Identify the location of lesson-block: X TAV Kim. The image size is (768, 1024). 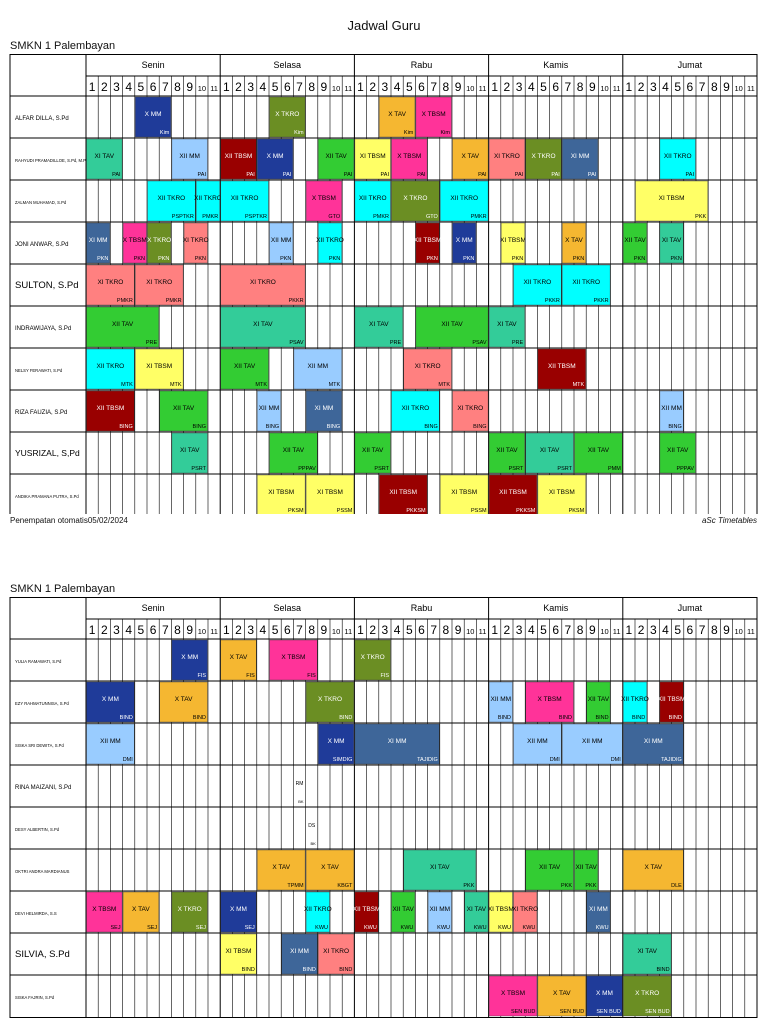
(397, 117).